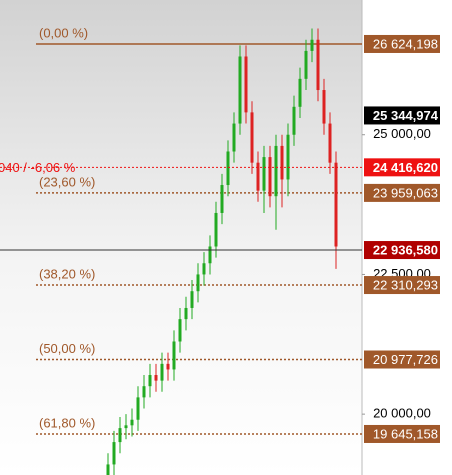 This screenshot has height=475, width=452. Describe the element at coordinates (67, 422) in the screenshot. I see `fib-label: (61,80 %)` at that location.